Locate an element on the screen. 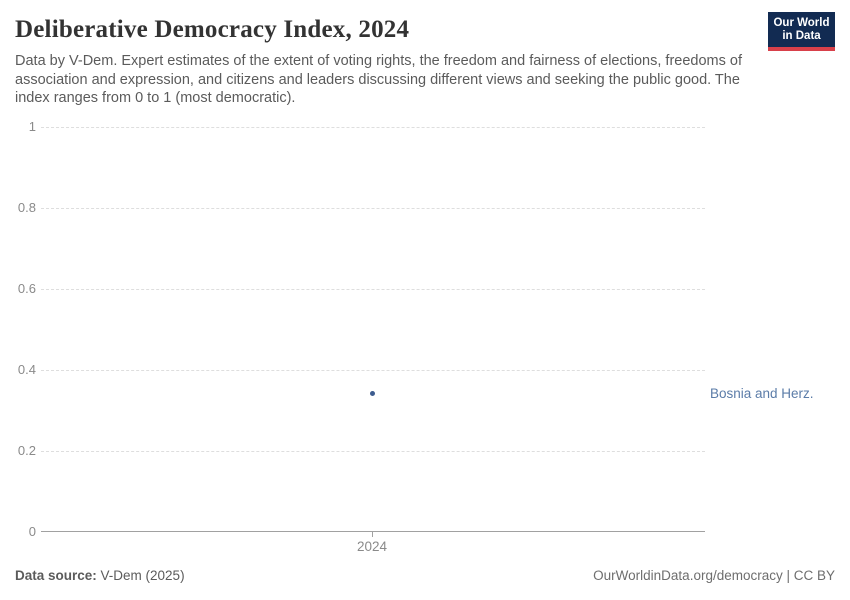 This screenshot has width=850, height=600. owid-logo-line2: in Data is located at coordinates (801, 36).